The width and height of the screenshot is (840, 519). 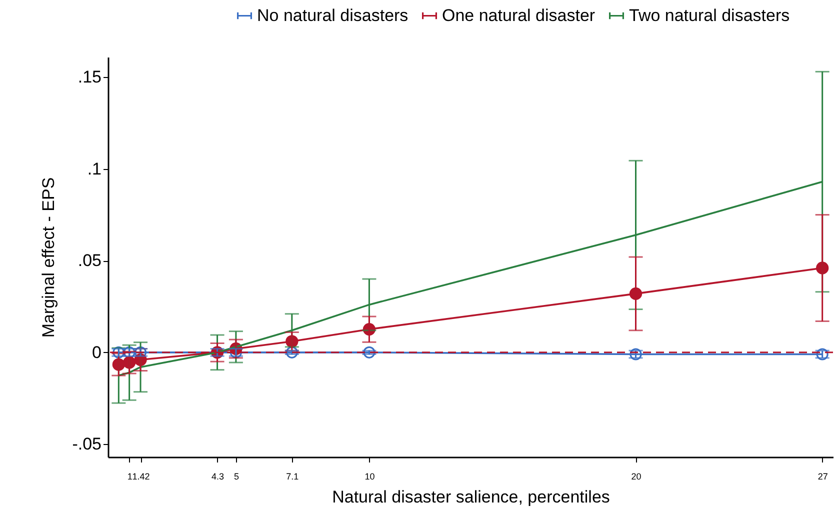 What do you see at coordinates (636, 477) in the screenshot?
I see `x-tick-label: 20` at bounding box center [636, 477].